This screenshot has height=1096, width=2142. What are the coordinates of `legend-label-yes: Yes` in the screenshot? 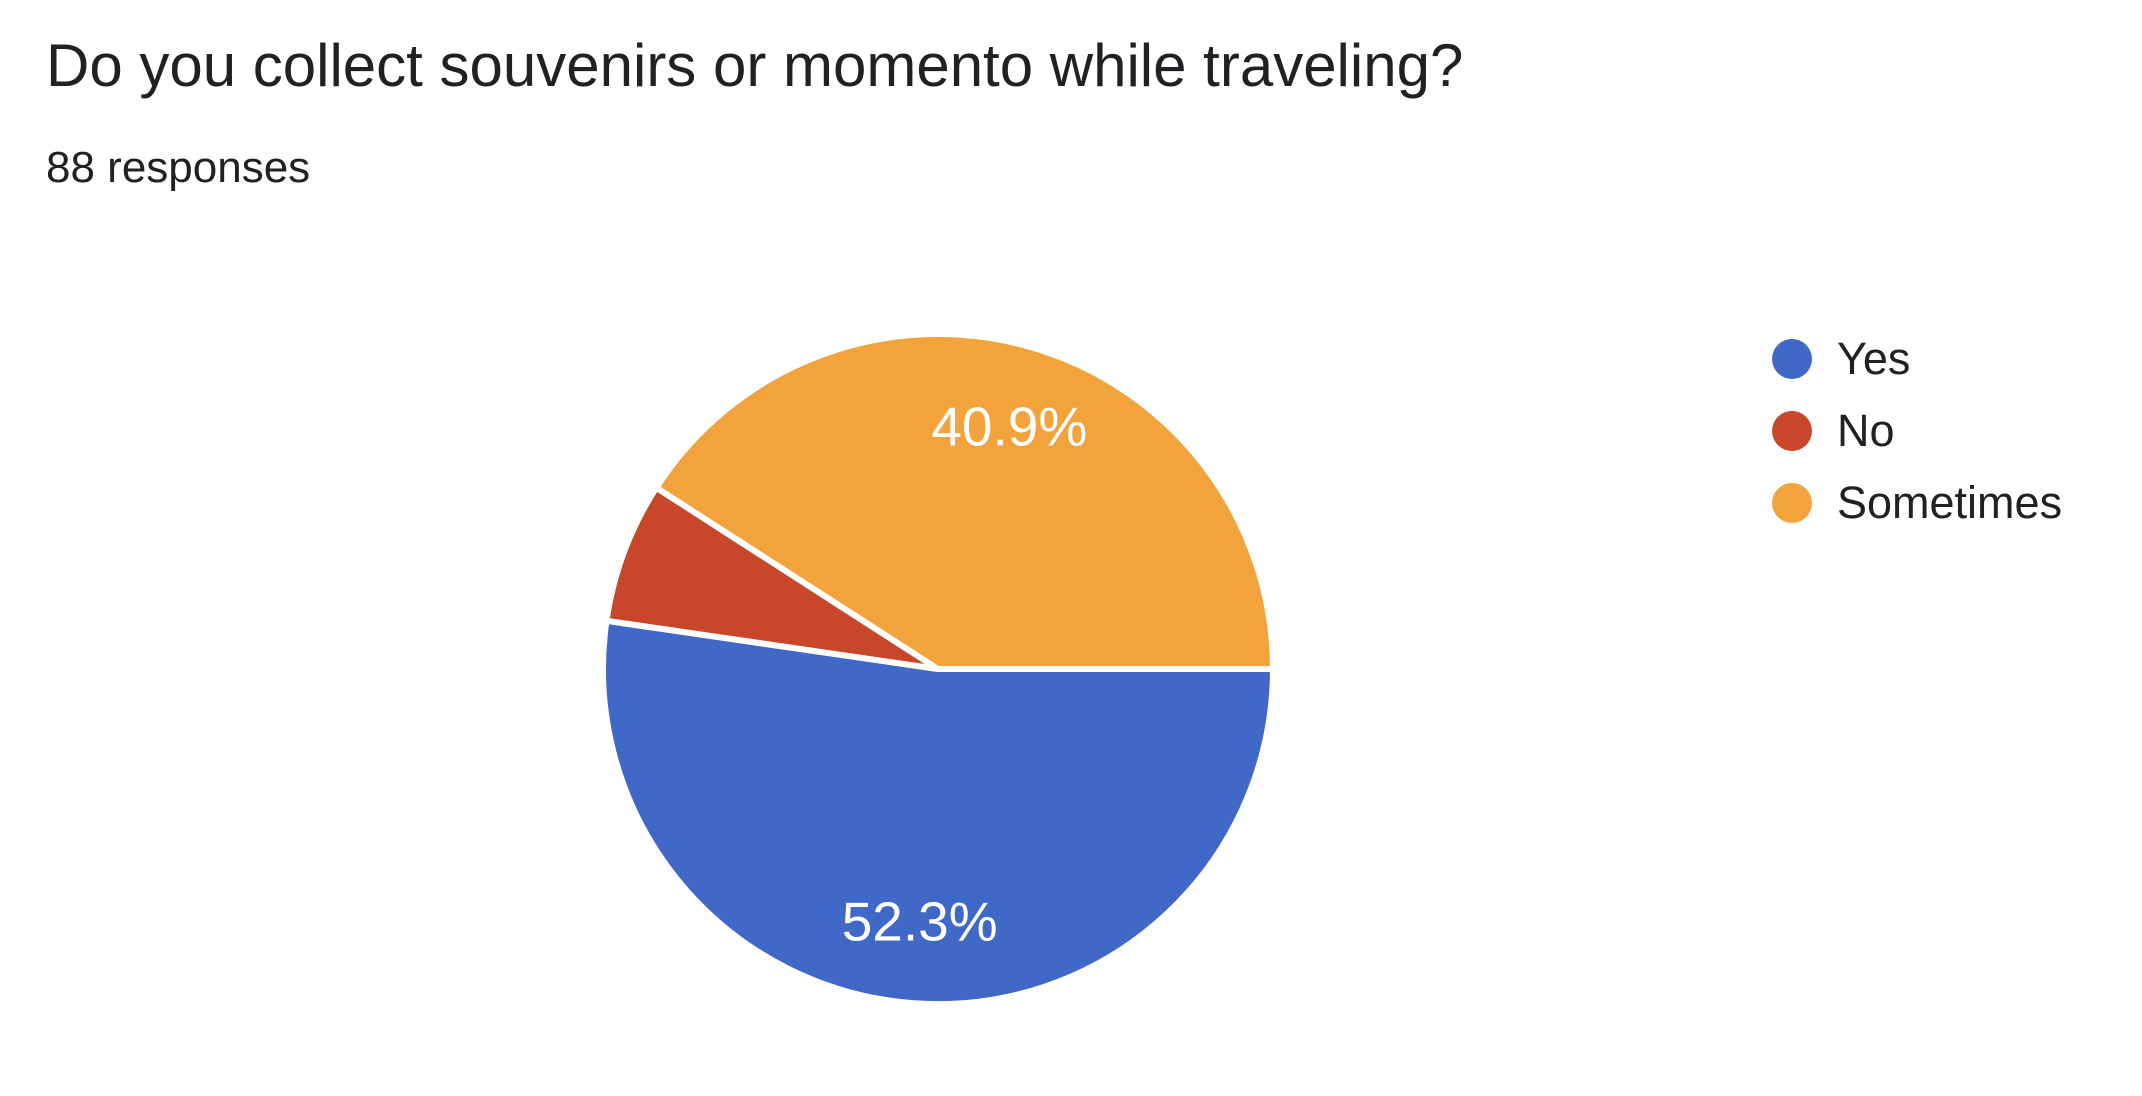 It's located at (1874, 358).